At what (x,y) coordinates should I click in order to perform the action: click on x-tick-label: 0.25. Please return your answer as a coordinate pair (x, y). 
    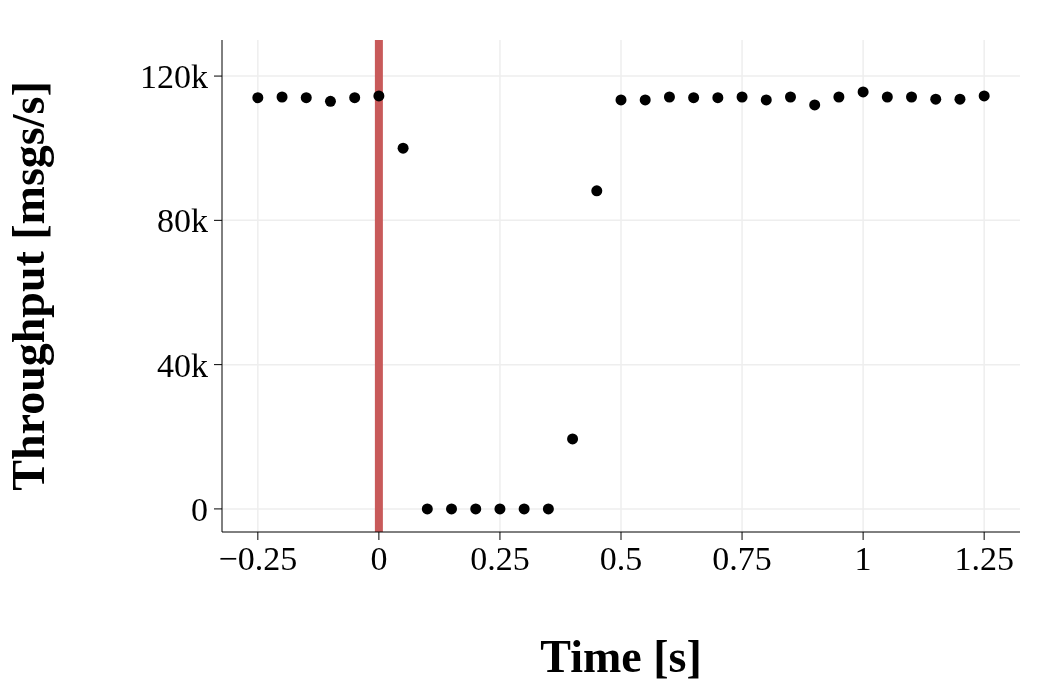
    Looking at the image, I should click on (500, 559).